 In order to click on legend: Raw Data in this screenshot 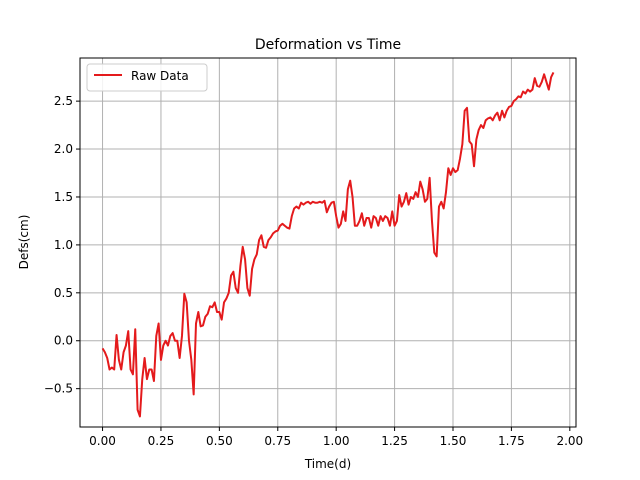, I will do `click(147, 77)`.